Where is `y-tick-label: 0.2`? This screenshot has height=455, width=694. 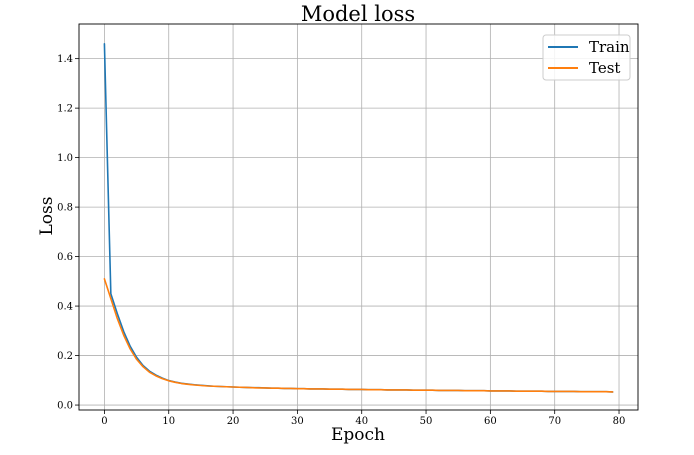
y-tick-label: 0.2 is located at coordinates (65, 356).